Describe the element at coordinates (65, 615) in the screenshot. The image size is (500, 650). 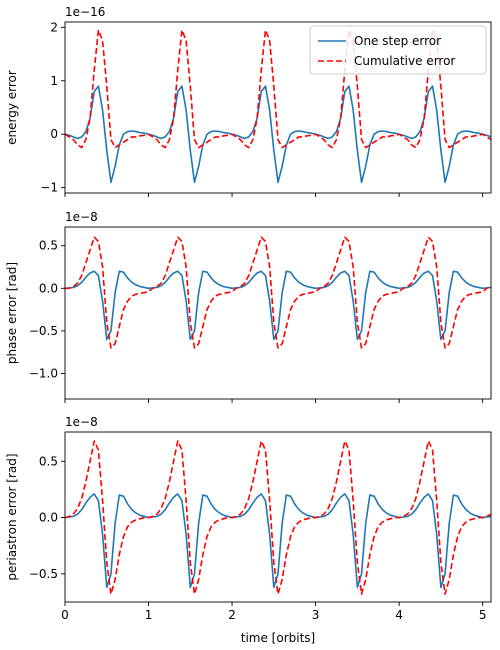
I see `x-tick-label: 0` at that location.